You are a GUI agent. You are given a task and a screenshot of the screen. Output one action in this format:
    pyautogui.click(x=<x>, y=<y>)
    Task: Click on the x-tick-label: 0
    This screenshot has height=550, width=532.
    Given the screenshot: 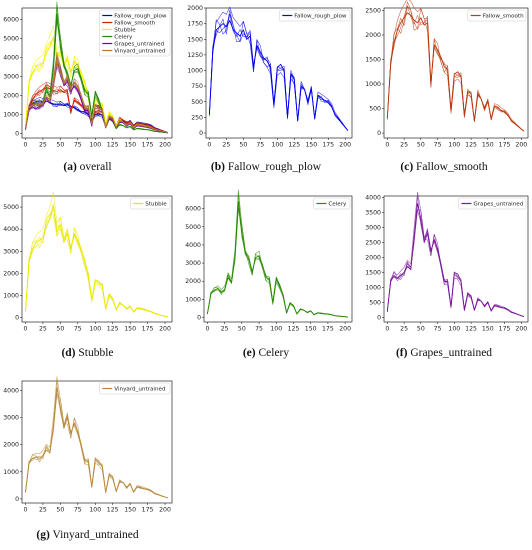 What is the action you would take?
    pyautogui.click(x=207, y=329)
    